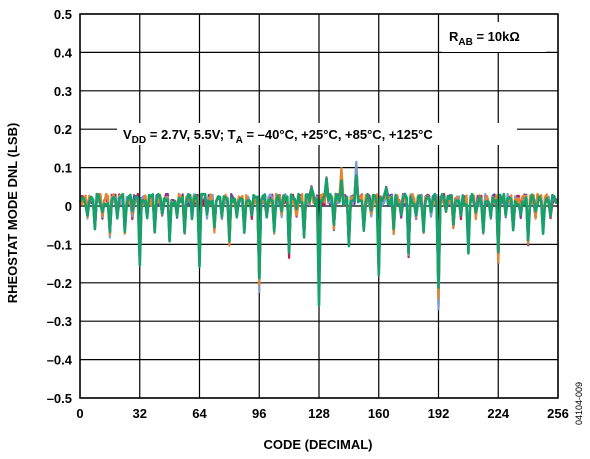  I want to click on cond-t-sub: A, so click(239, 140).